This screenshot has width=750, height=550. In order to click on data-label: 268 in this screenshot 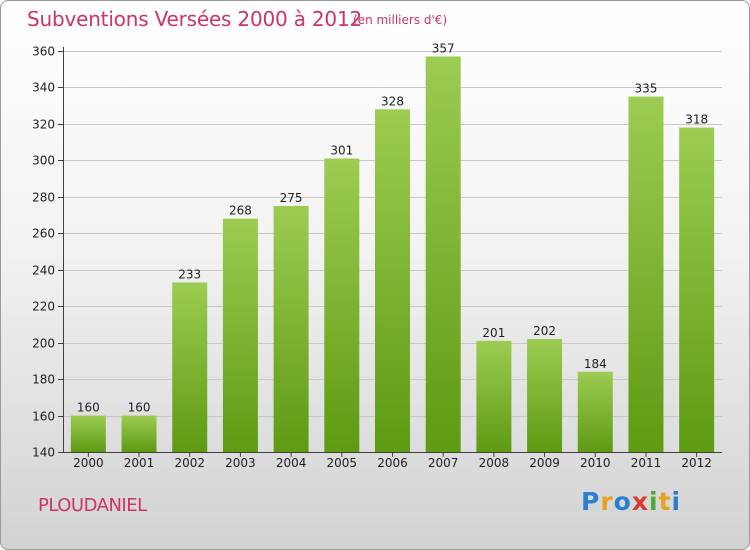, I will do `click(240, 211)`.